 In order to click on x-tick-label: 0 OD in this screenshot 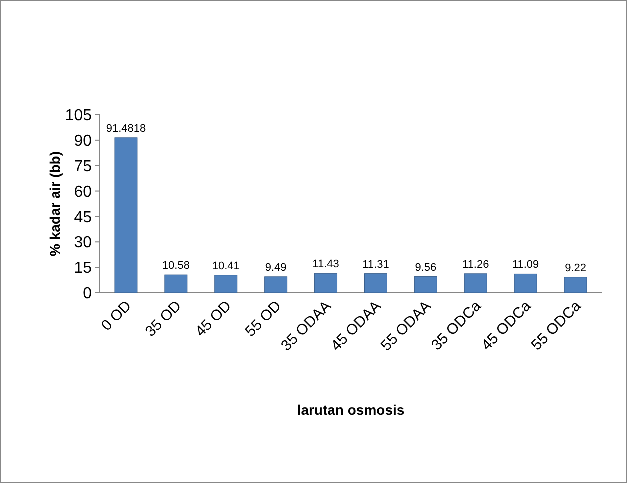, I will do `click(117, 316)`.